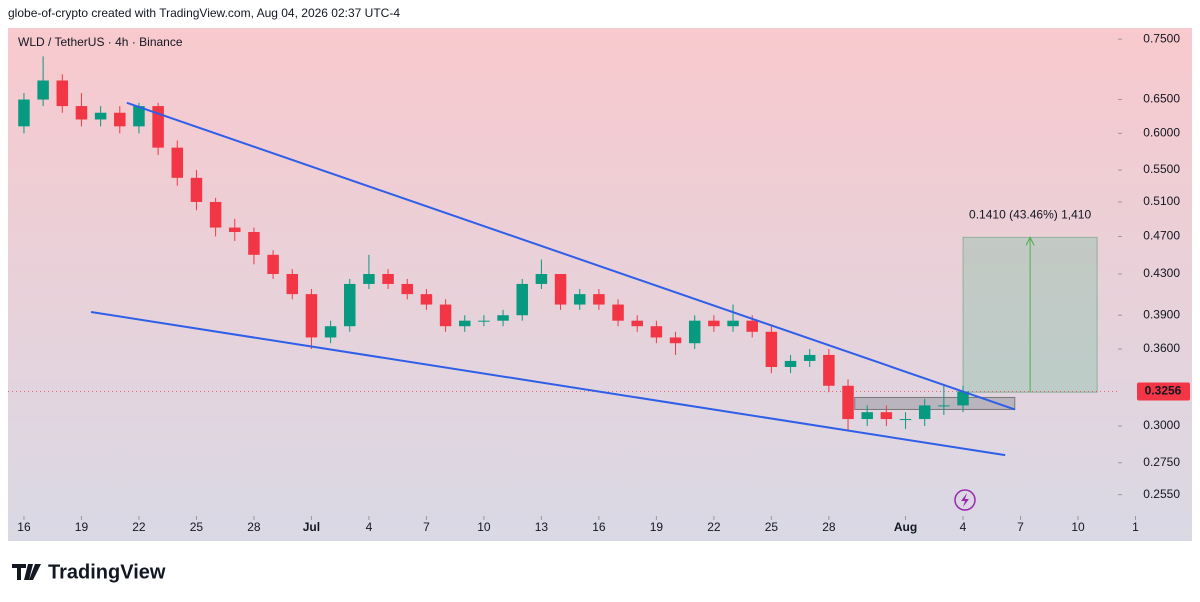 The image size is (1200, 602). Describe the element at coordinates (1161, 236) in the screenshot. I see `y-tick-label: 0.4700` at that location.